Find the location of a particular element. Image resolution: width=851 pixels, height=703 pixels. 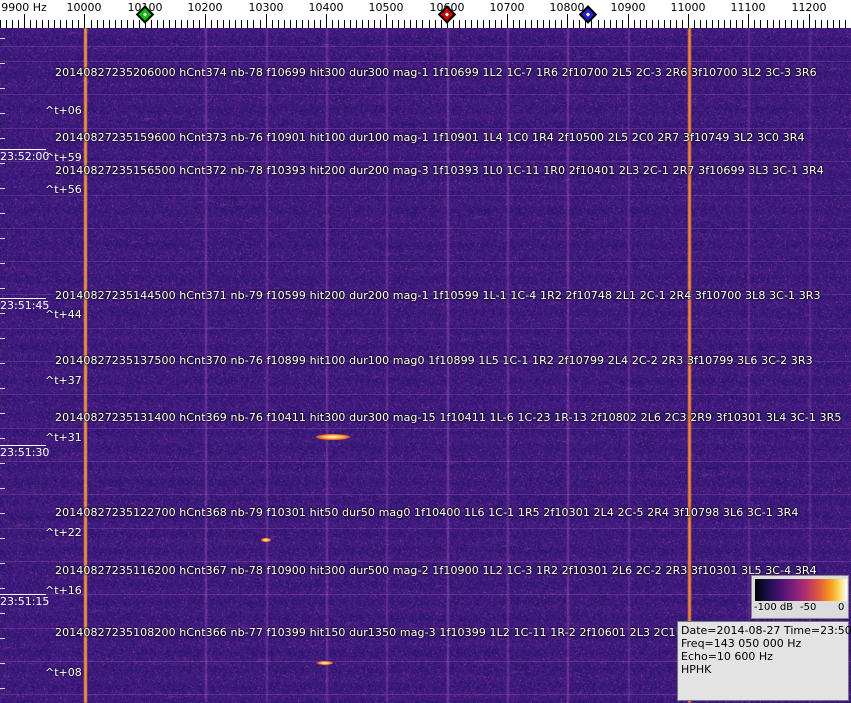

info-station: HPHK is located at coordinates (696, 669).